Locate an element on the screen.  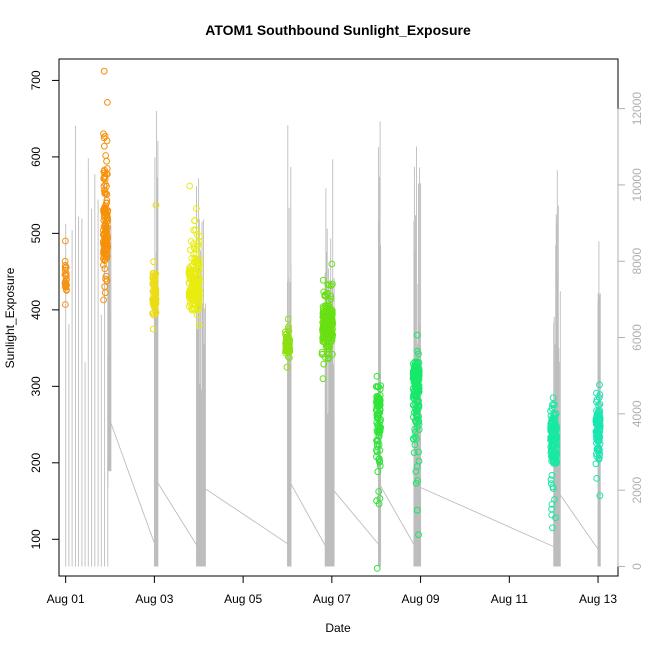
x-tick-label: Aug 09 is located at coordinates (421, 599).